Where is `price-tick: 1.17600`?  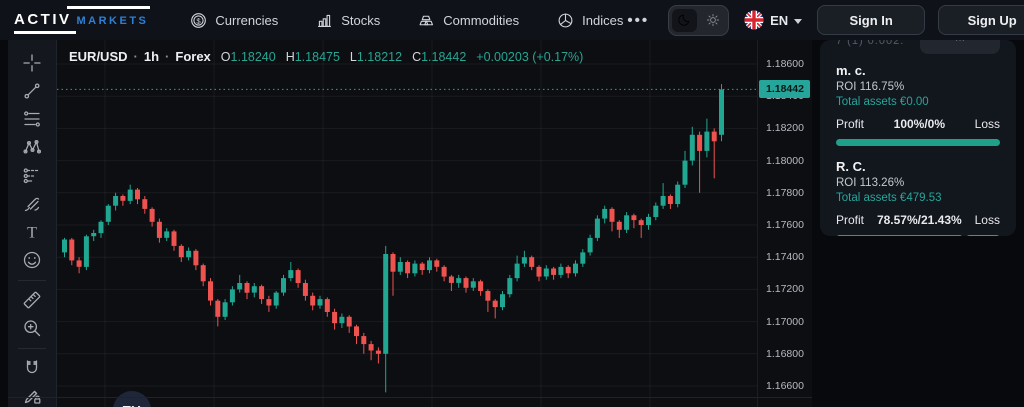 price-tick: 1.17600 is located at coordinates (785, 225).